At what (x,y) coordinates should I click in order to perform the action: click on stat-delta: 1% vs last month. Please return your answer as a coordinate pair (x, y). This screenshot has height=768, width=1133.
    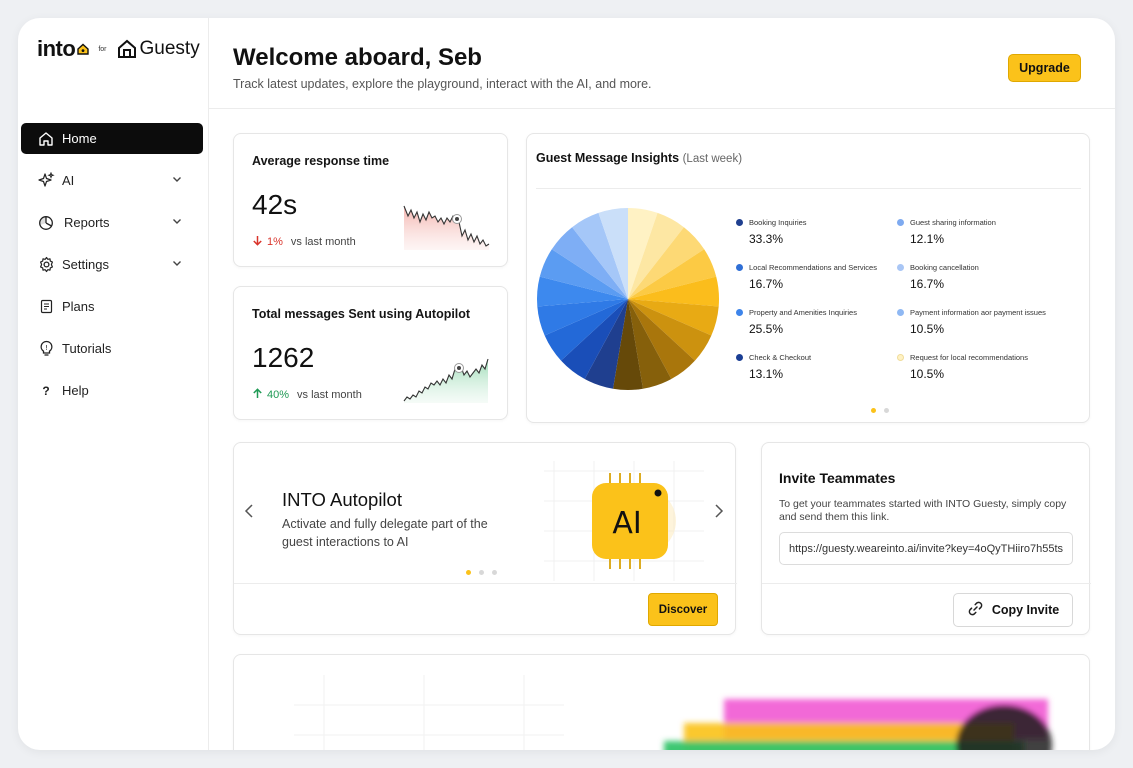
    Looking at the image, I should click on (304, 242).